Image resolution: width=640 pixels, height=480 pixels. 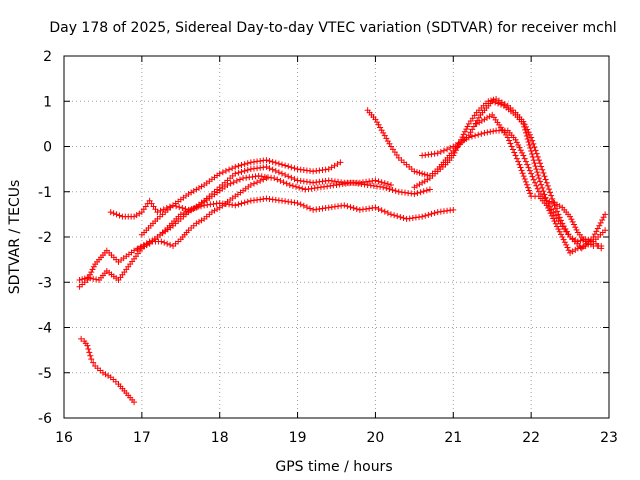 What do you see at coordinates (47, 57) in the screenshot?
I see `y-tick-label: 2` at bounding box center [47, 57].